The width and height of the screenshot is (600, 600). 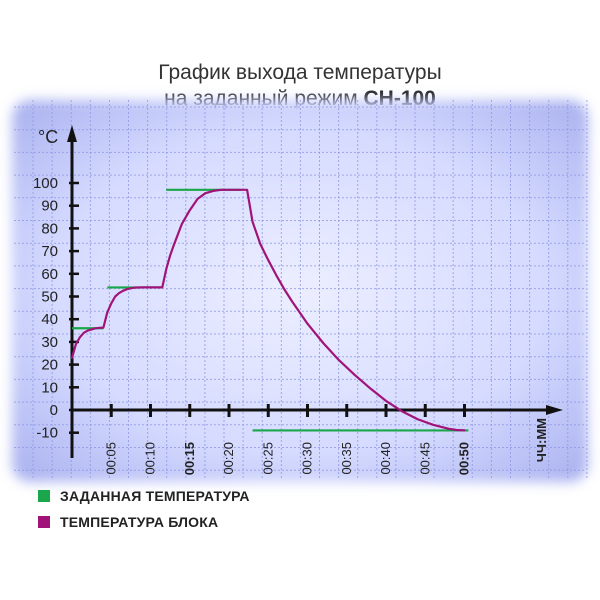 What do you see at coordinates (49, 297) in the screenshot?
I see `y-tick-label: 50` at bounding box center [49, 297].